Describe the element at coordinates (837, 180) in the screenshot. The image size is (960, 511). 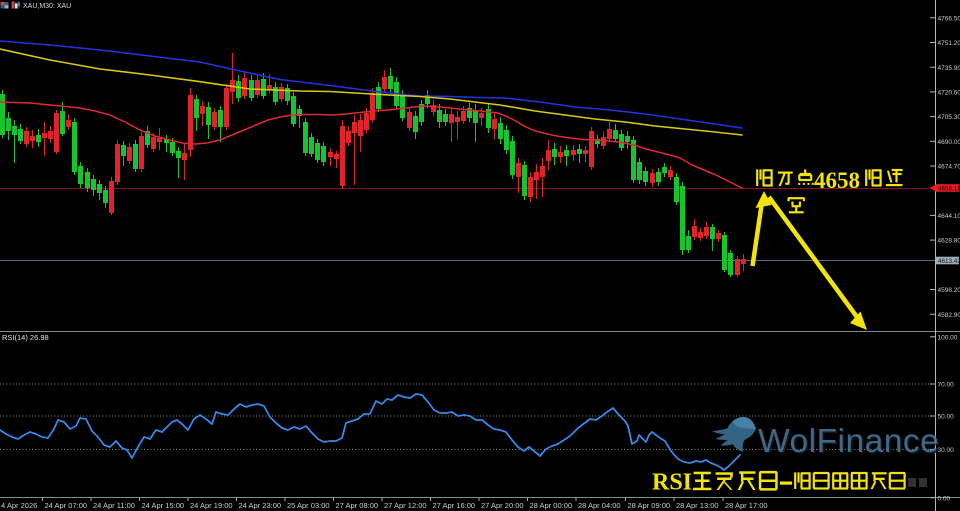
I see `svg-text: 4658` at that location.